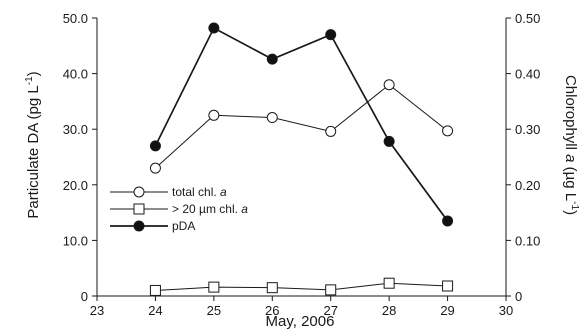 This screenshot has width=586, height=336. What do you see at coordinates (75, 74) in the screenshot?
I see `left-tick-label: 40.0` at bounding box center [75, 74].